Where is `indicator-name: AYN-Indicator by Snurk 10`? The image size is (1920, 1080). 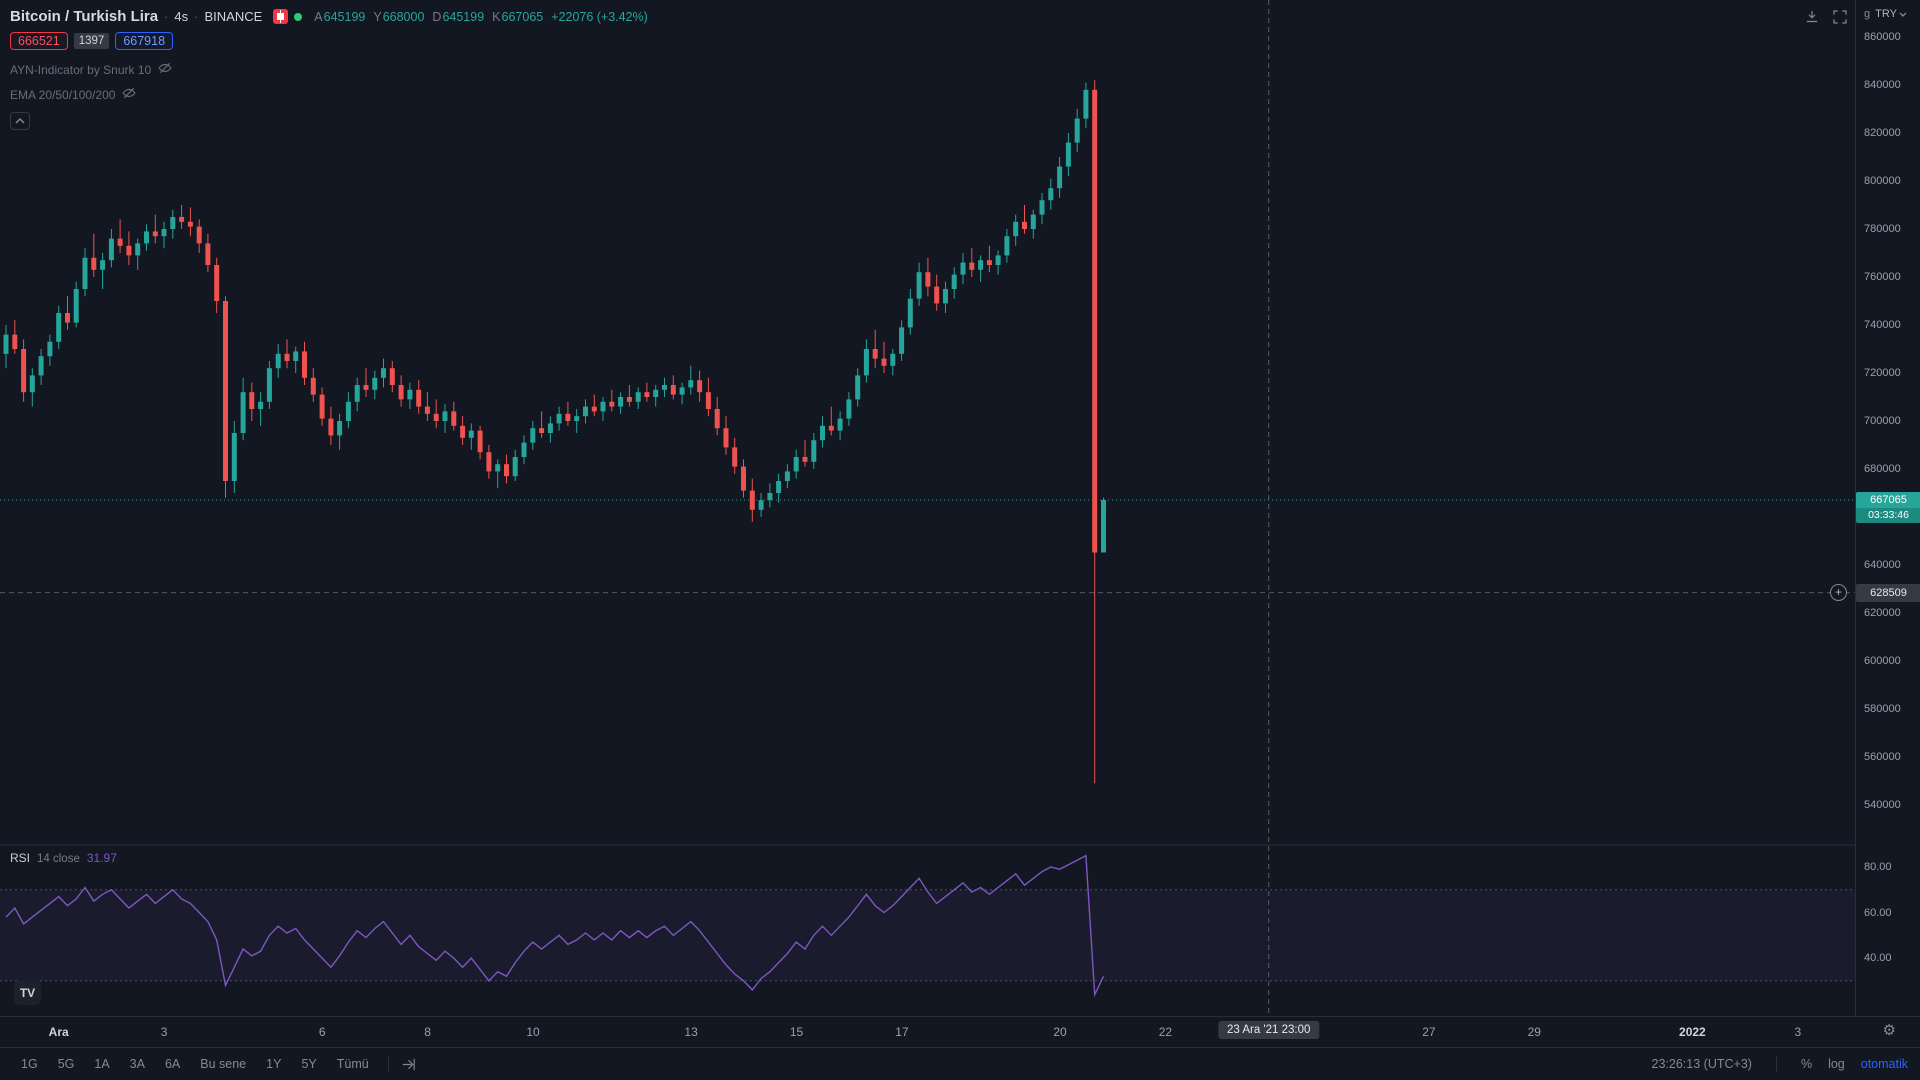 indicator-name: AYN-Indicator by Snurk 10 is located at coordinates (81, 69).